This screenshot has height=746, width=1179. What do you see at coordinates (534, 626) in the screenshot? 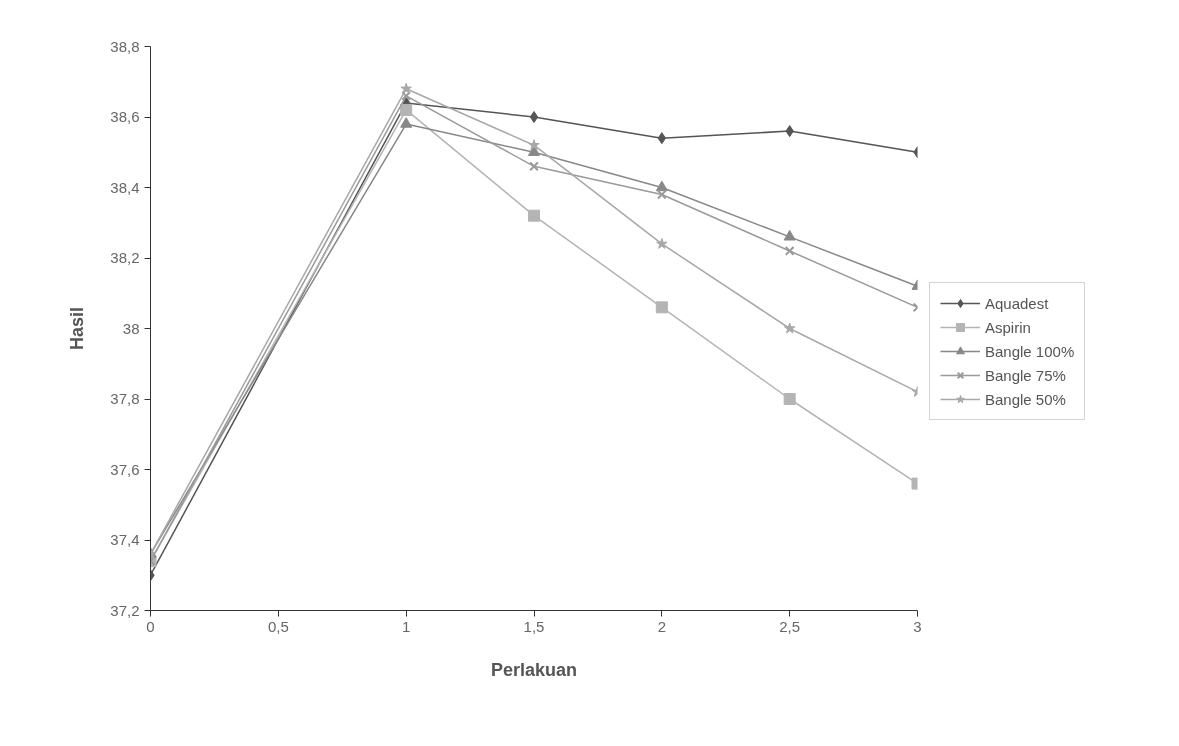
I see `x-tick-label: 1,5` at bounding box center [534, 626].